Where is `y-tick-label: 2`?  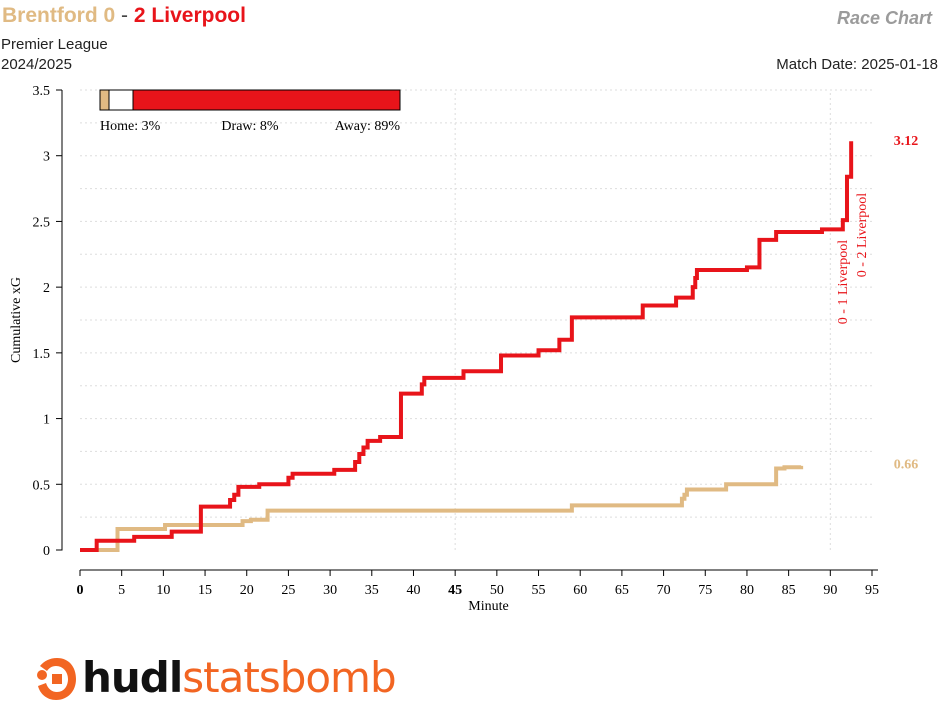 y-tick-label: 2 is located at coordinates (46, 288).